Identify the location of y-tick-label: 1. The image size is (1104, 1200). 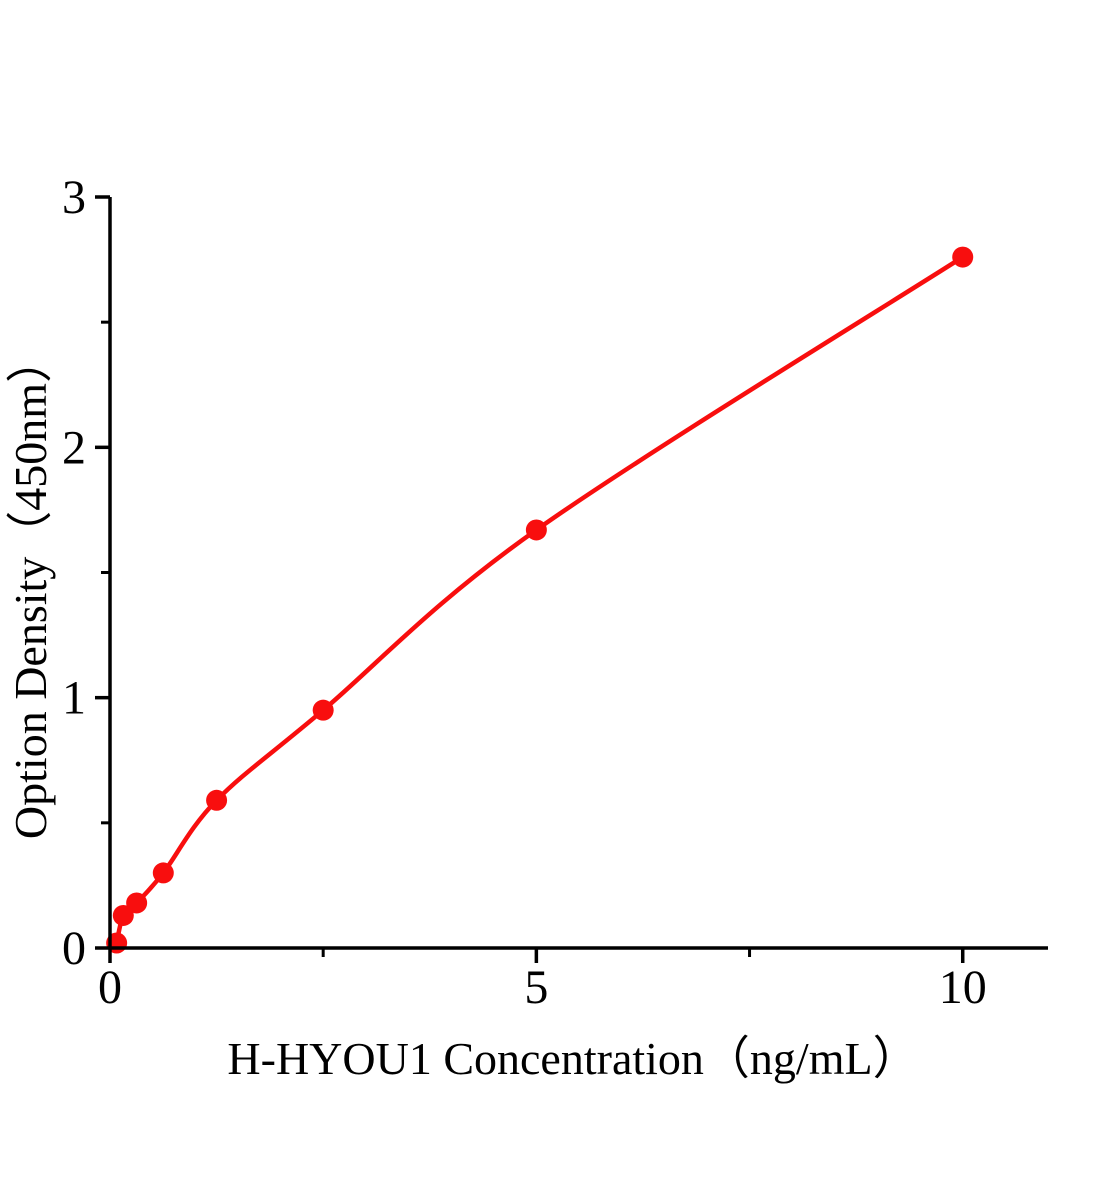
(74, 698).